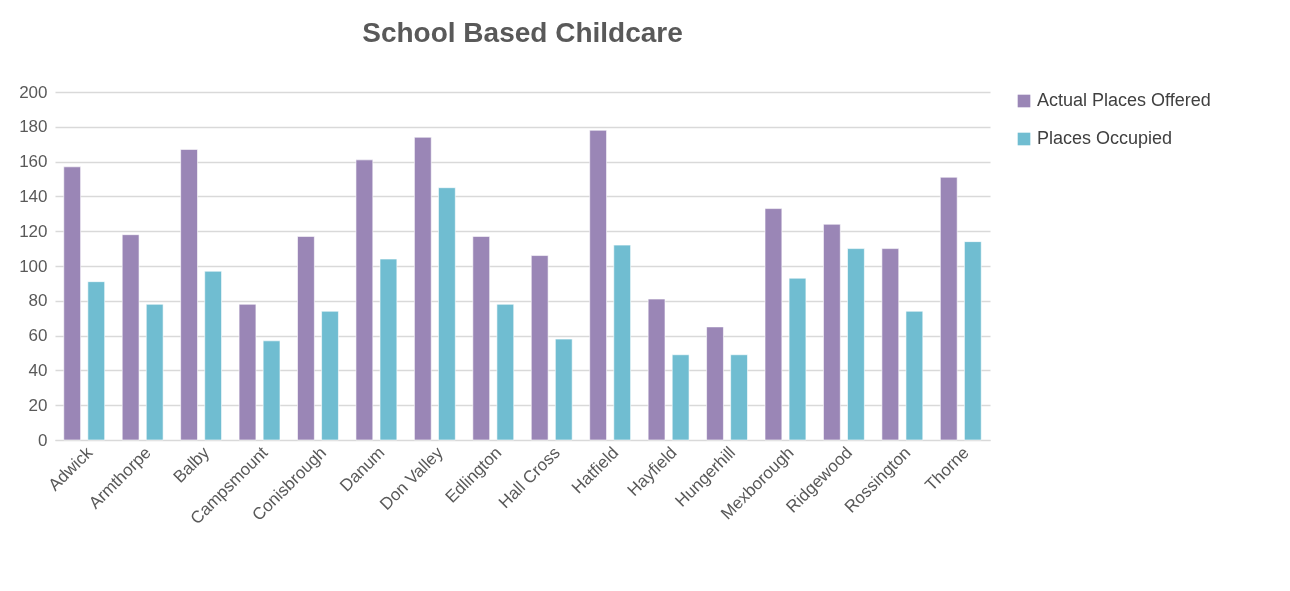 This screenshot has height=591, width=1290. What do you see at coordinates (38, 405) in the screenshot?
I see `y-tick-label: 20` at bounding box center [38, 405].